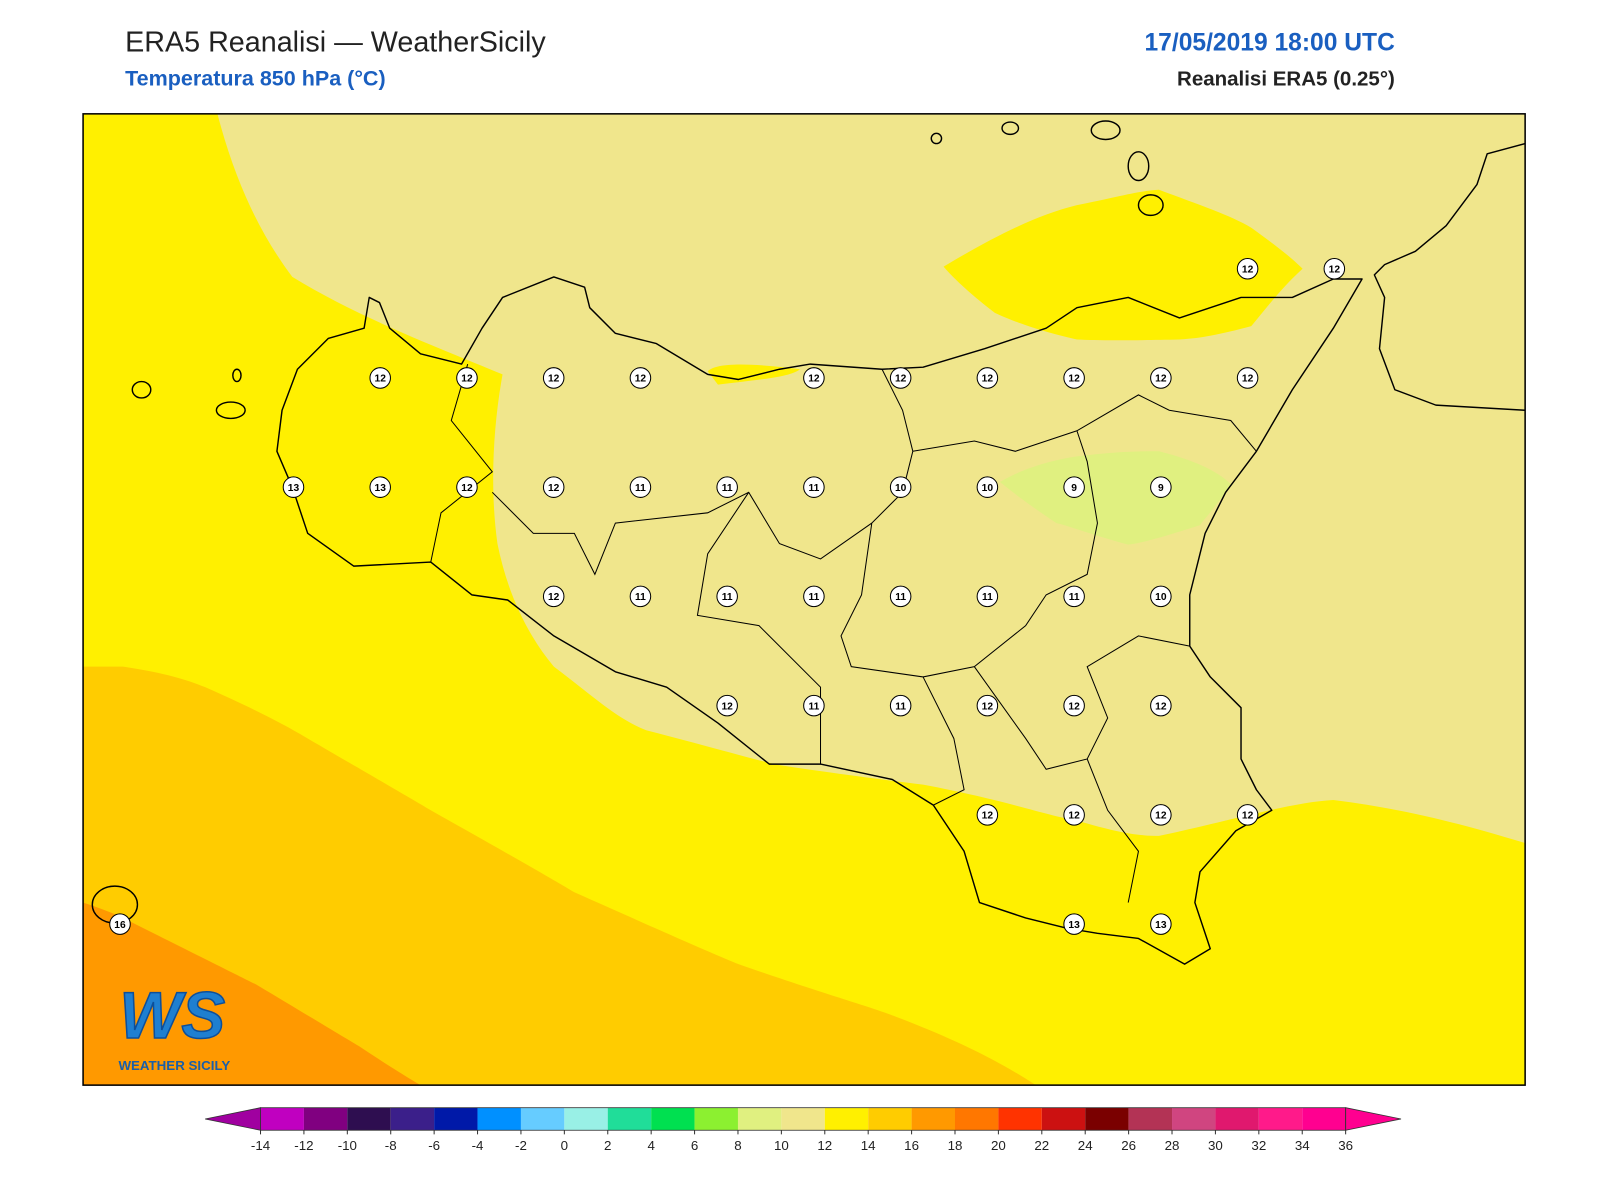 The width and height of the screenshot is (1600, 1200). What do you see at coordinates (261, 1145) in the screenshot?
I see `colorbar-tick-label: -14` at bounding box center [261, 1145].